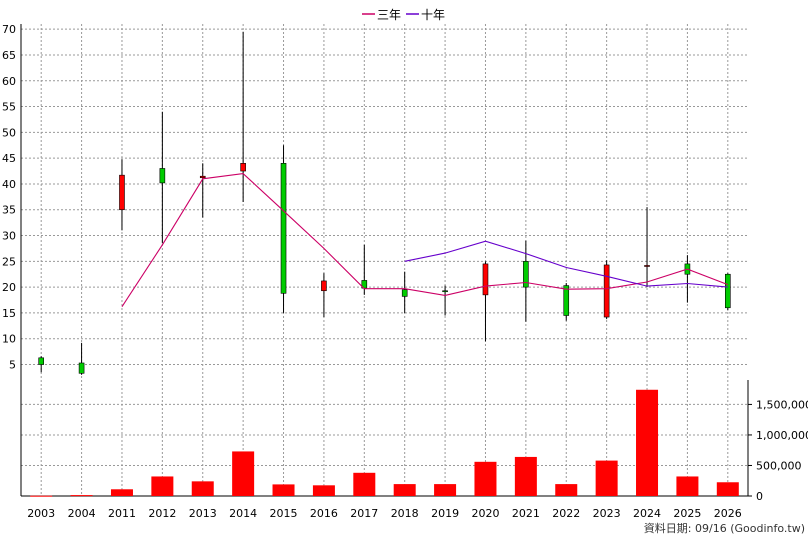 This screenshot has height=540, width=808. Describe the element at coordinates (782, 435) in the screenshot. I see `volume-tick-label: 1,000,000` at that location.